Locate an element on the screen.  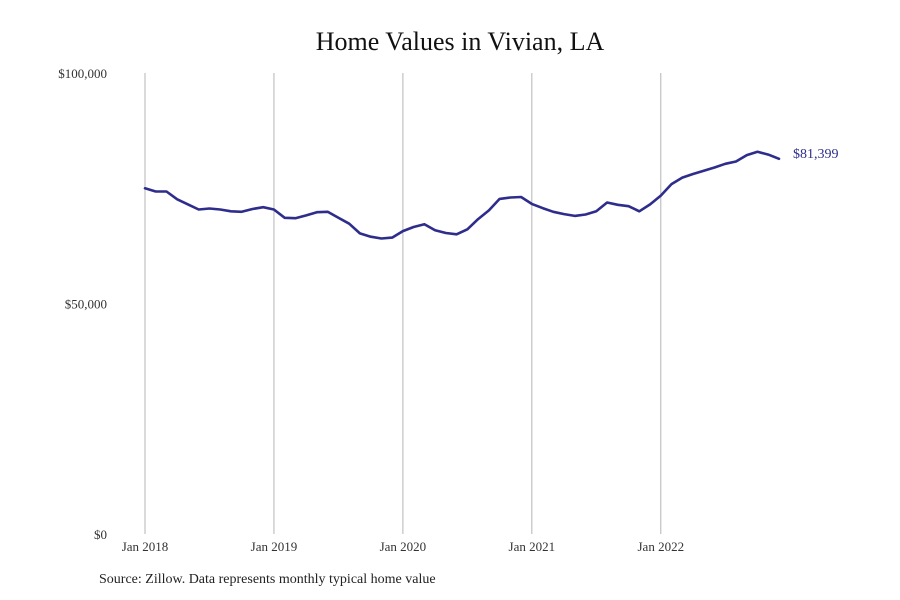
x-tick-label: Jan 2020 is located at coordinates (403, 546).